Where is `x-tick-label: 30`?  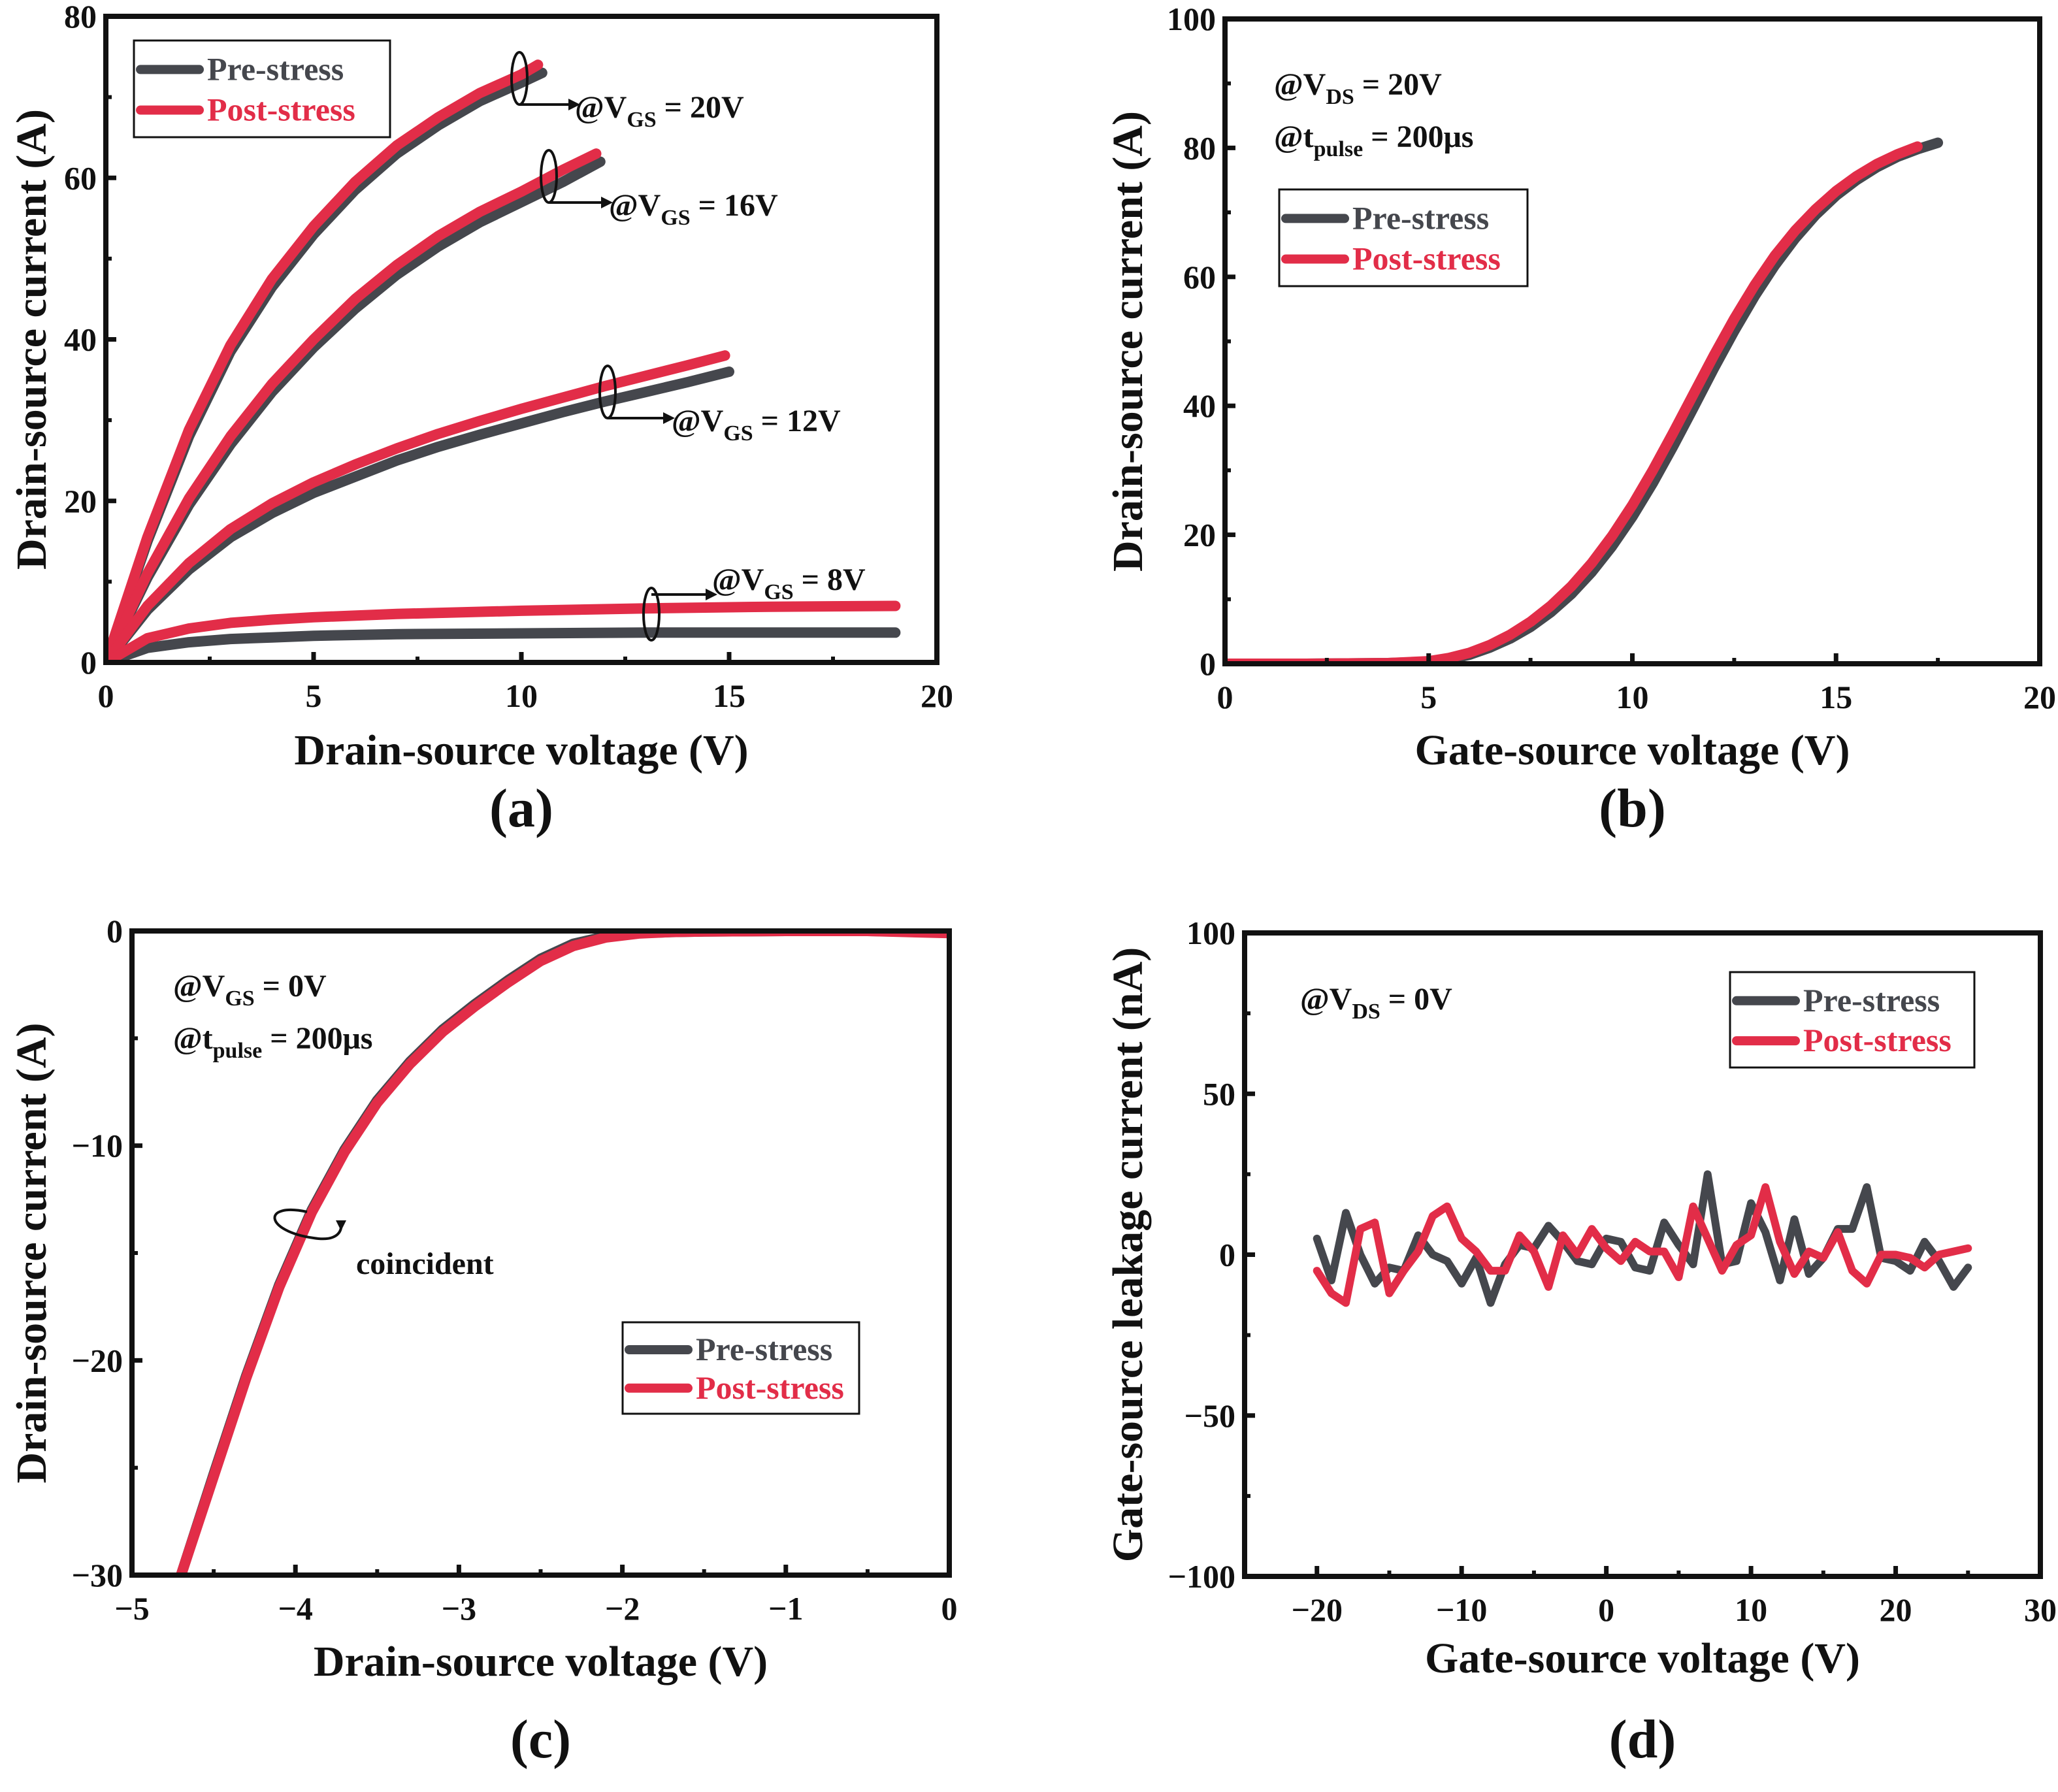 x-tick-label: 30 is located at coordinates (2040, 1609).